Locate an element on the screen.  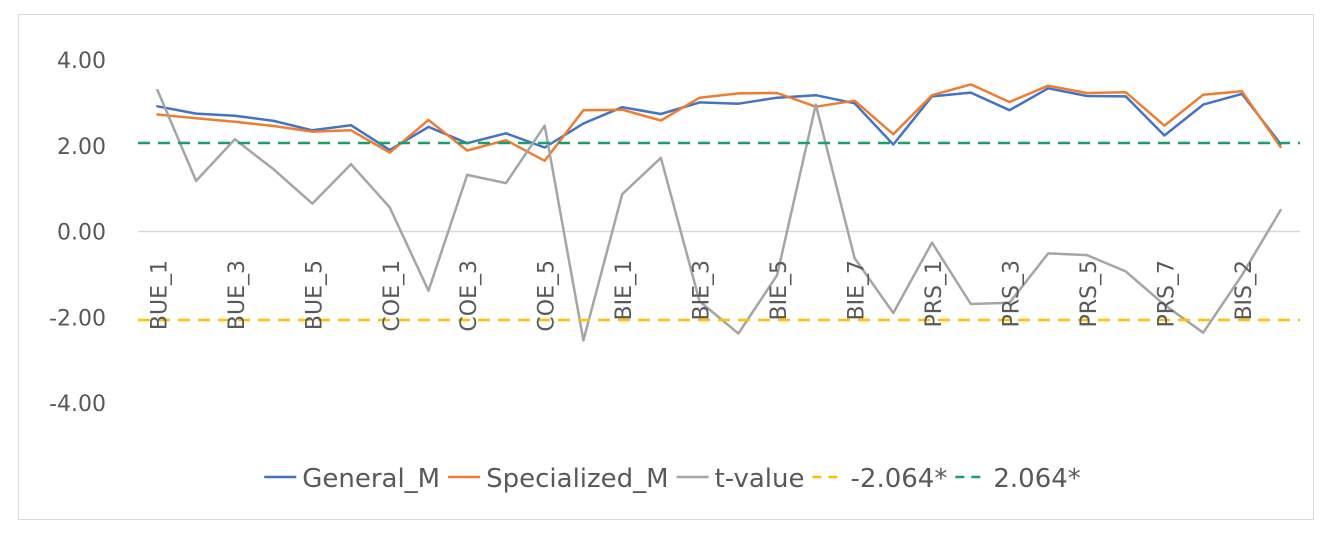
x-tick-label: BUE_5 is located at coordinates (314, 295).